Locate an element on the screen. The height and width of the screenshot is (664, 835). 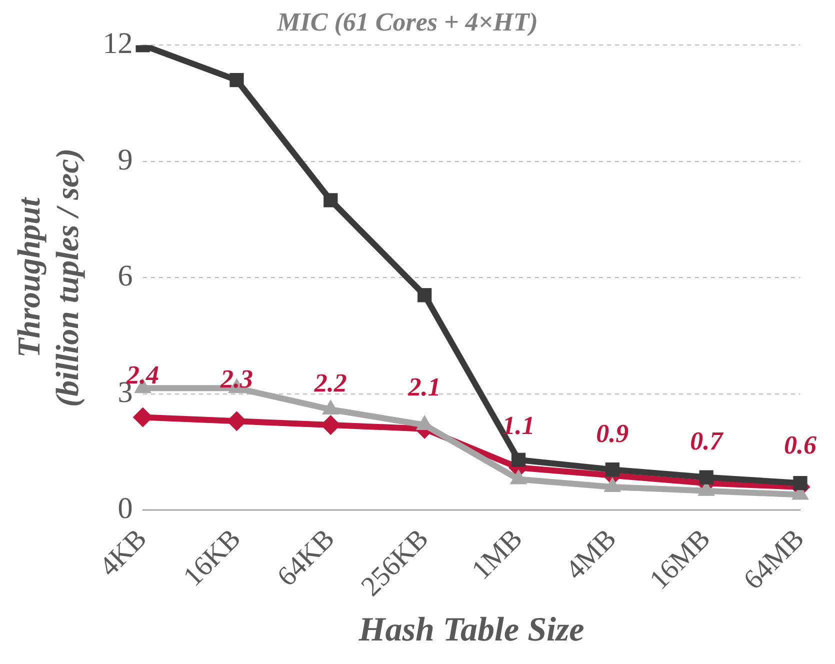
y-tick-label: 12 is located at coordinates (117, 43).